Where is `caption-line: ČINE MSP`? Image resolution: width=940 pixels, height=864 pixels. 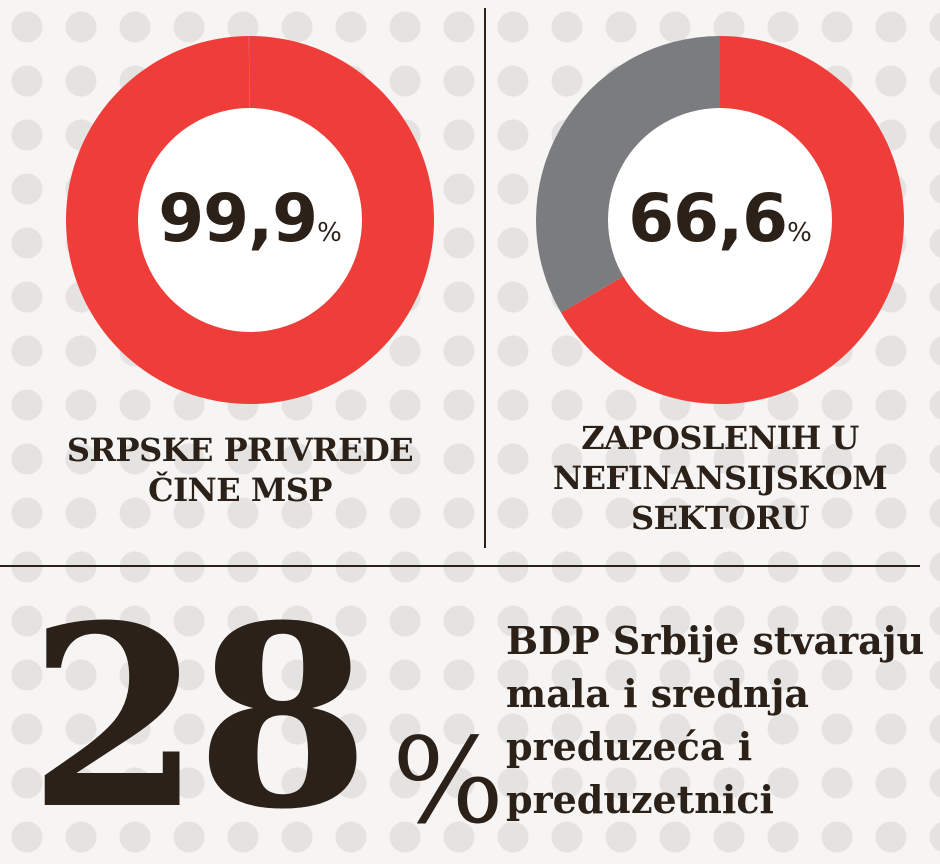
caption-line: ČINE MSP is located at coordinates (240, 490).